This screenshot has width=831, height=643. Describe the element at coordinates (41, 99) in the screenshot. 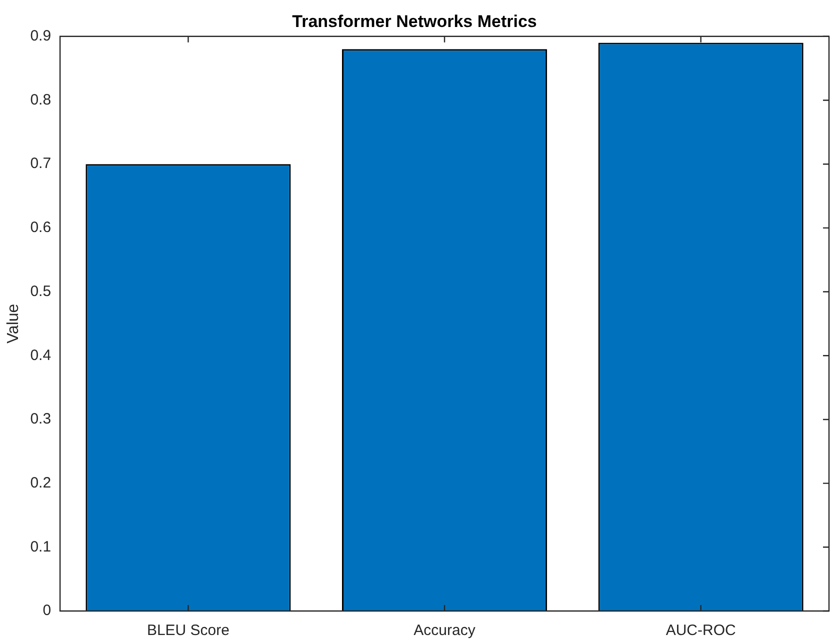

I see `y-tick-label: 0.8` at that location.